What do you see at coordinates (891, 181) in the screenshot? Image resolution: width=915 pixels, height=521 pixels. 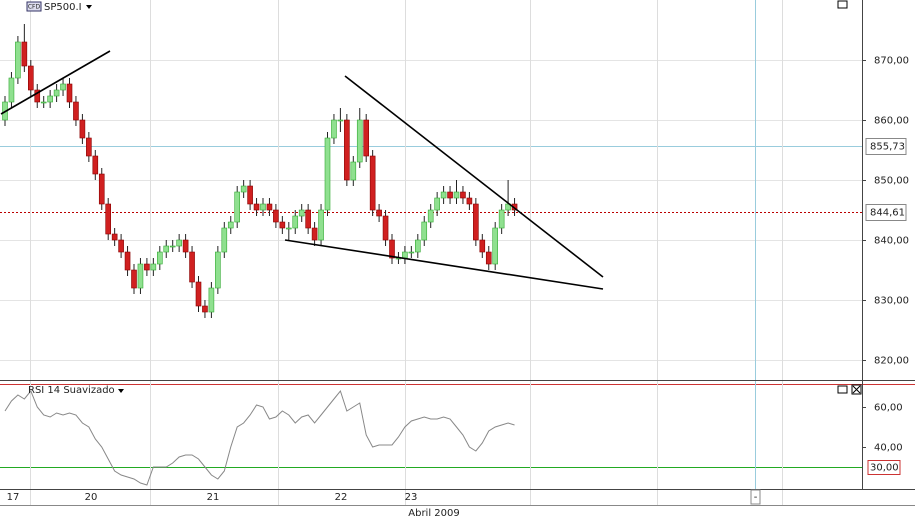 I see `y-tick-label: 850,00` at bounding box center [891, 181].